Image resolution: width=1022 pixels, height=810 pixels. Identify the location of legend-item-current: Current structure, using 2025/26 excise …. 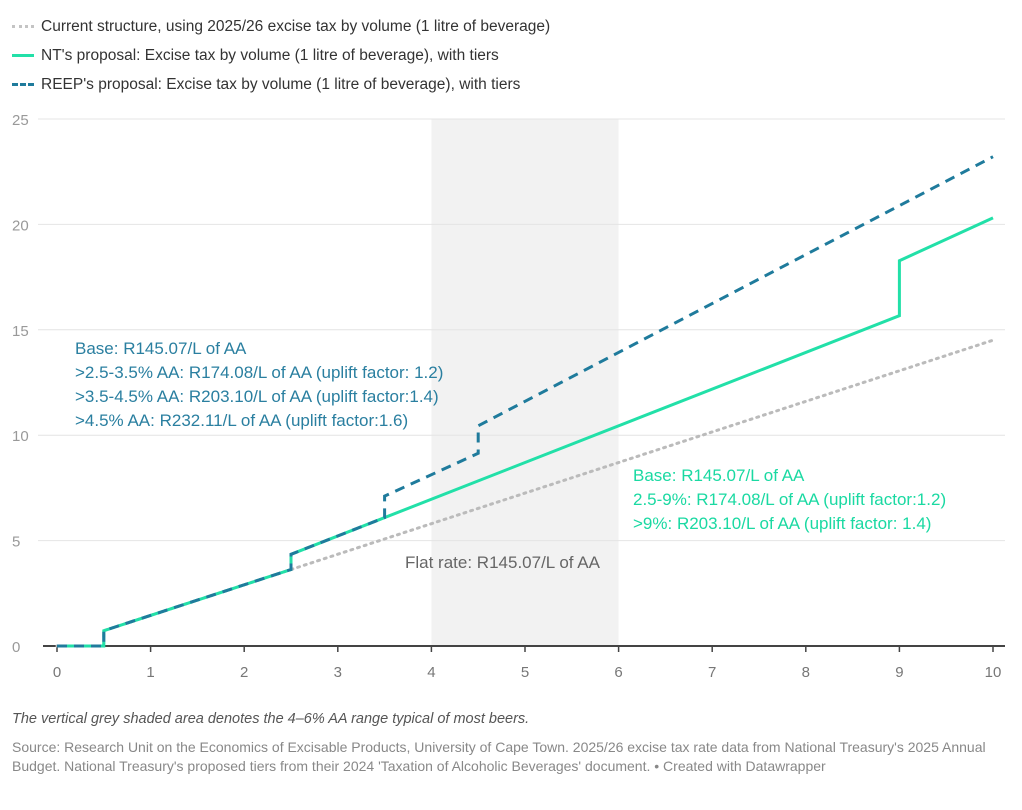
(281, 26).